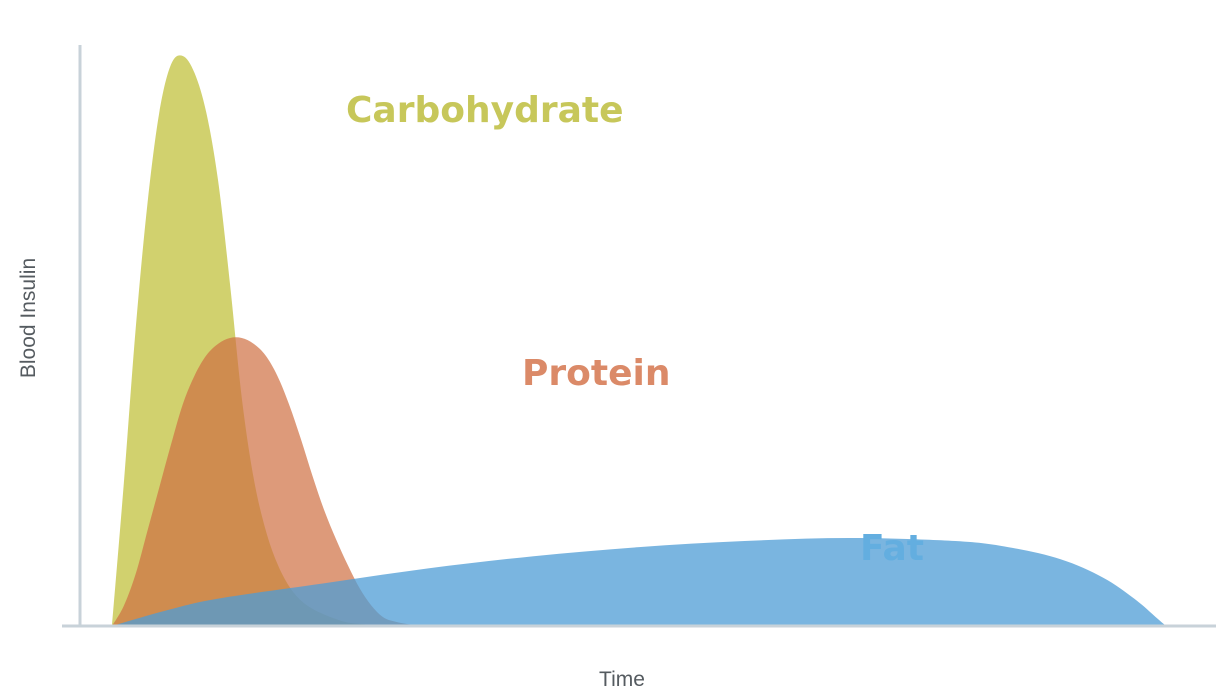 The image size is (1216, 700). What do you see at coordinates (28, 318) in the screenshot?
I see `y-axis-label: Blood Insulin` at bounding box center [28, 318].